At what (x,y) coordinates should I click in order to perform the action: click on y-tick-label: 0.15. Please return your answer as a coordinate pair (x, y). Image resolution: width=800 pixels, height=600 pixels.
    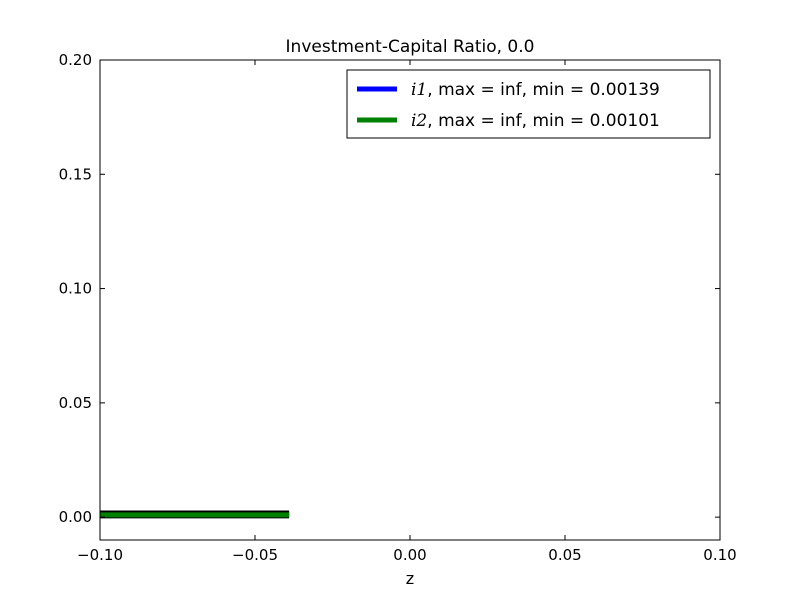
    Looking at the image, I should click on (75, 174).